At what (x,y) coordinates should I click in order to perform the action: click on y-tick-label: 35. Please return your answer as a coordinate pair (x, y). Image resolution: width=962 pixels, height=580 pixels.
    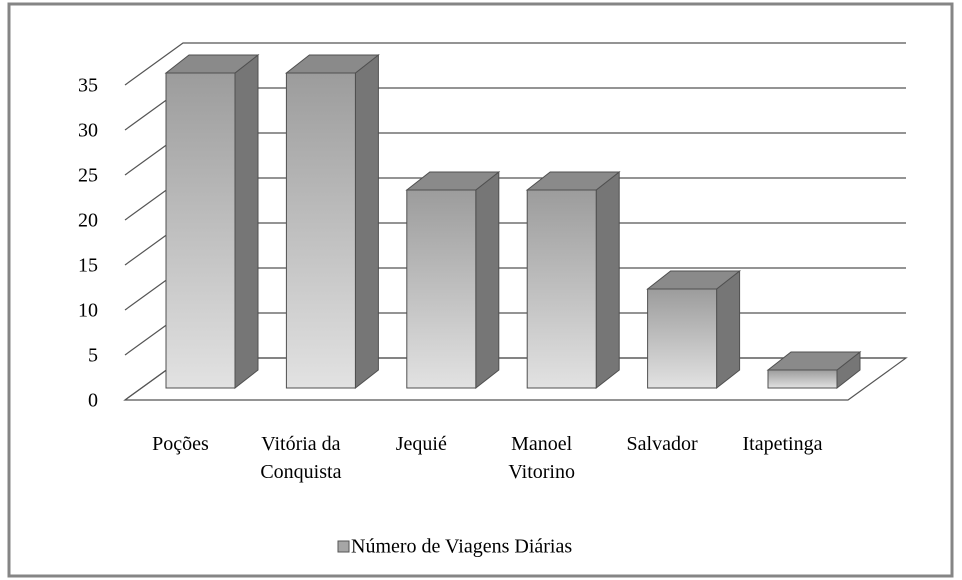
    Looking at the image, I should click on (88, 86).